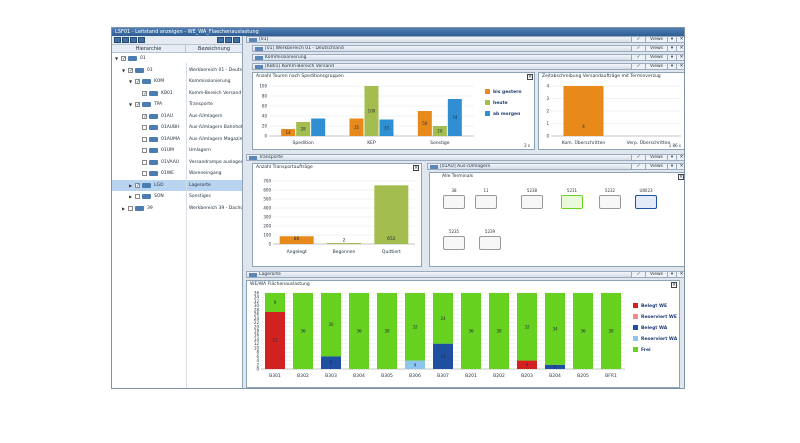  I want to click on terminal-item: 5238, so click(532, 198).